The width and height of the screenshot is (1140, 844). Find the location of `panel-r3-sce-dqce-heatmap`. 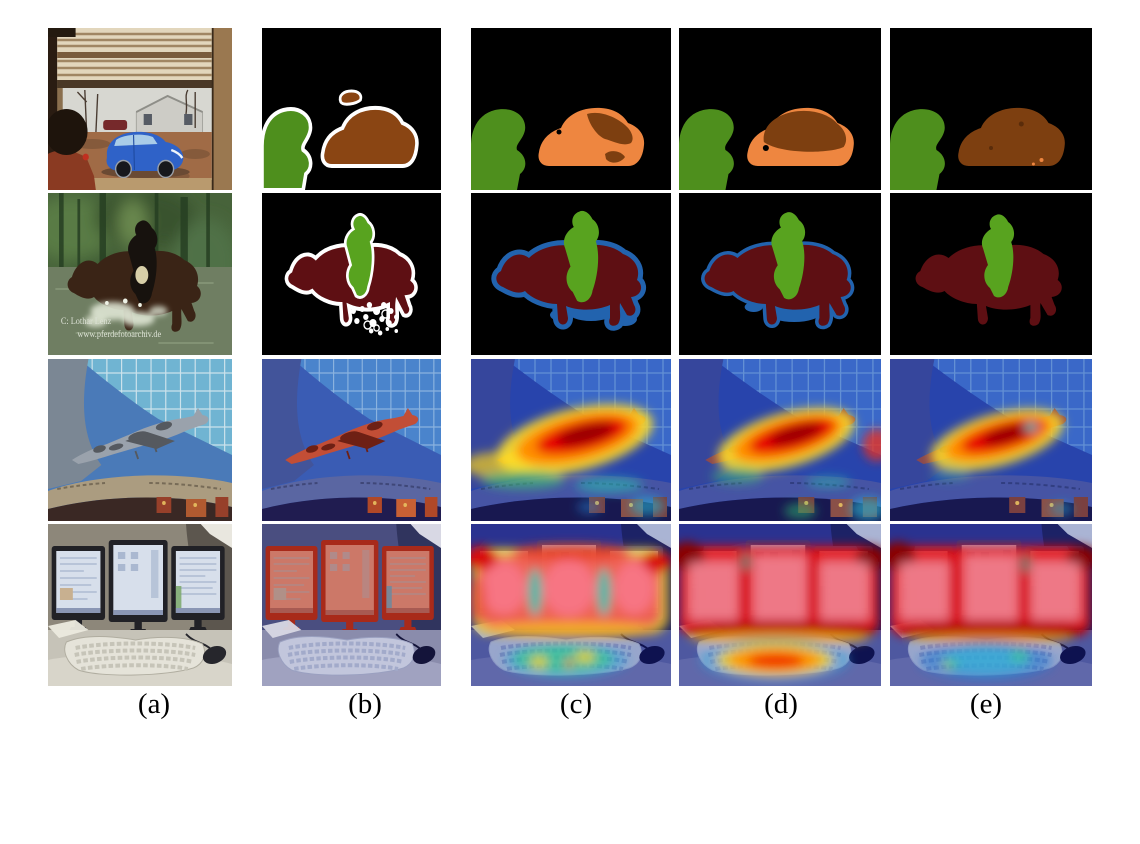

panel-r3-sce-dqce-heatmap is located at coordinates (991, 440).